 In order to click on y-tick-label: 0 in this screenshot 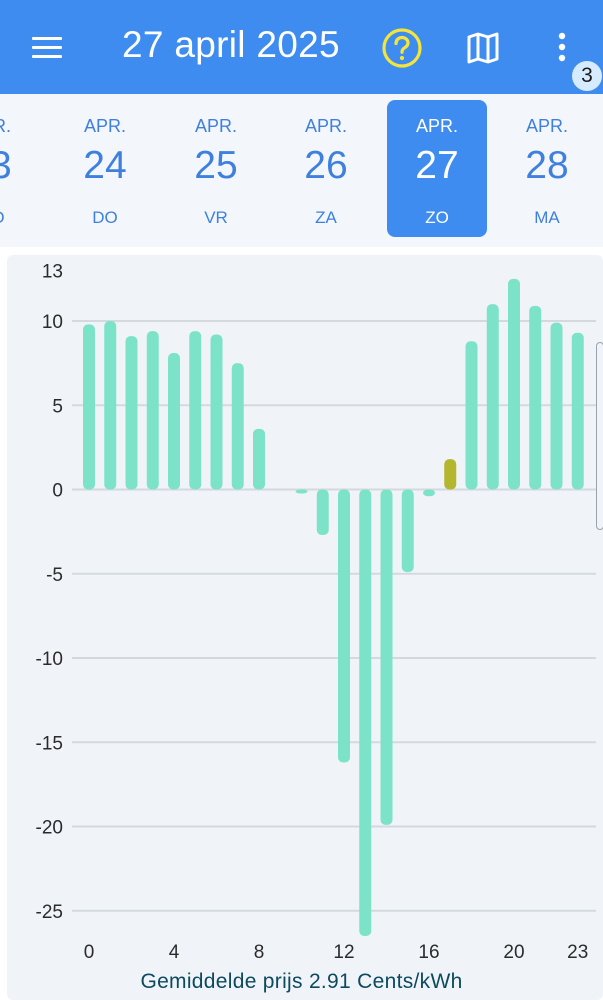, I will do `click(57, 491)`.